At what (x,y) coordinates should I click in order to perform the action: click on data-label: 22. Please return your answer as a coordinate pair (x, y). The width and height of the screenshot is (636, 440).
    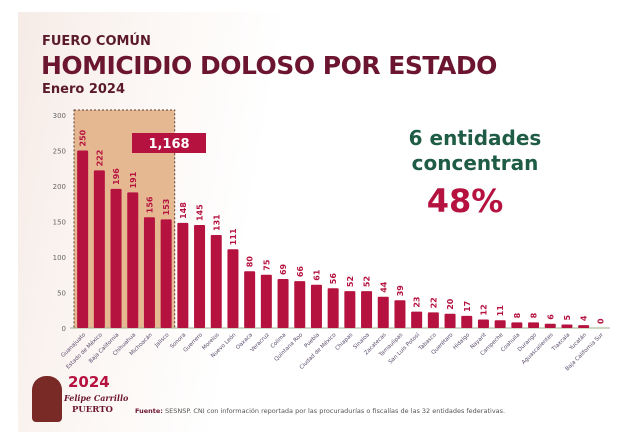
    Looking at the image, I should click on (433, 302).